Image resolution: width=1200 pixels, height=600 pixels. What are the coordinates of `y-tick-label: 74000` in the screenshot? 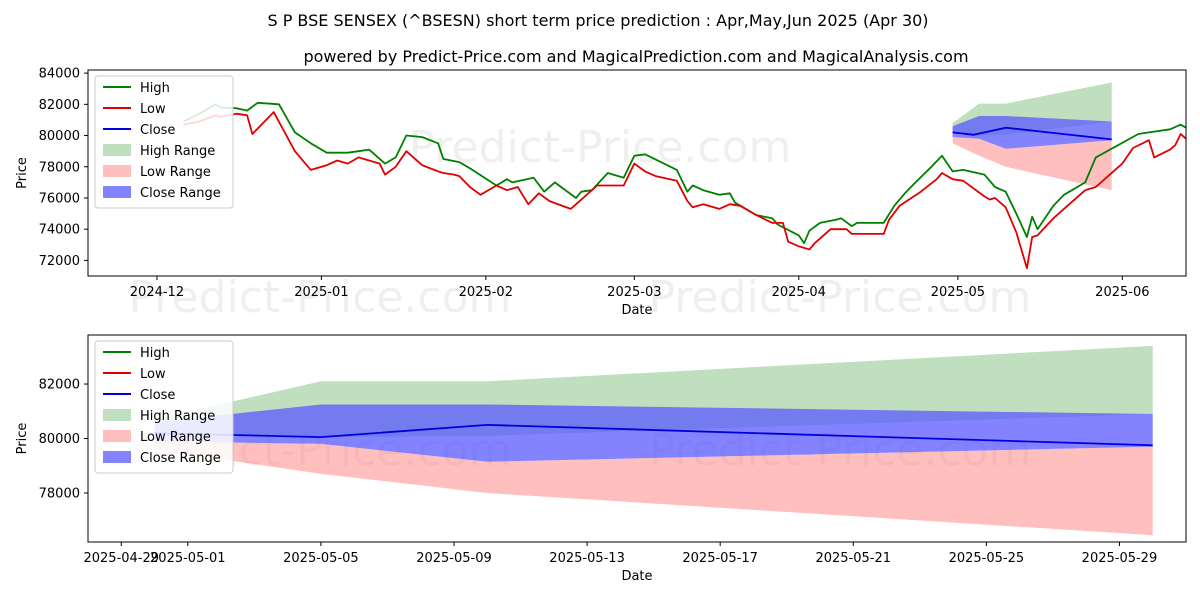 It's located at (59, 230).